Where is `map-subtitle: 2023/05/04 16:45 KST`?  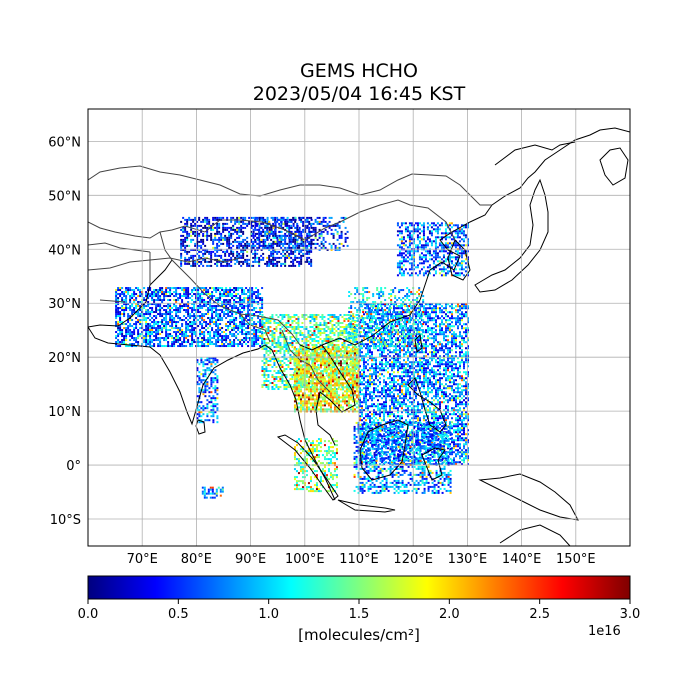
map-subtitle: 2023/05/04 16:45 KST is located at coordinates (359, 94).